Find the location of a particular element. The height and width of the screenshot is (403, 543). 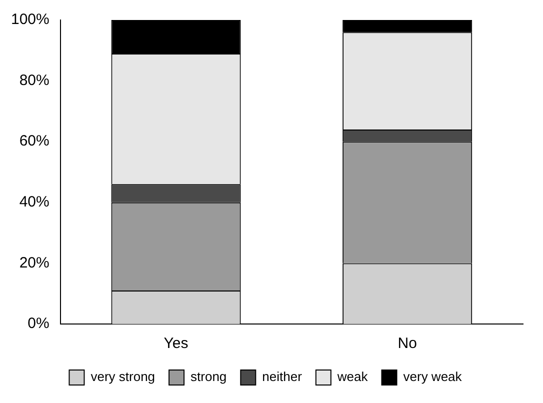

y-tick-label: 80% is located at coordinates (34, 80).